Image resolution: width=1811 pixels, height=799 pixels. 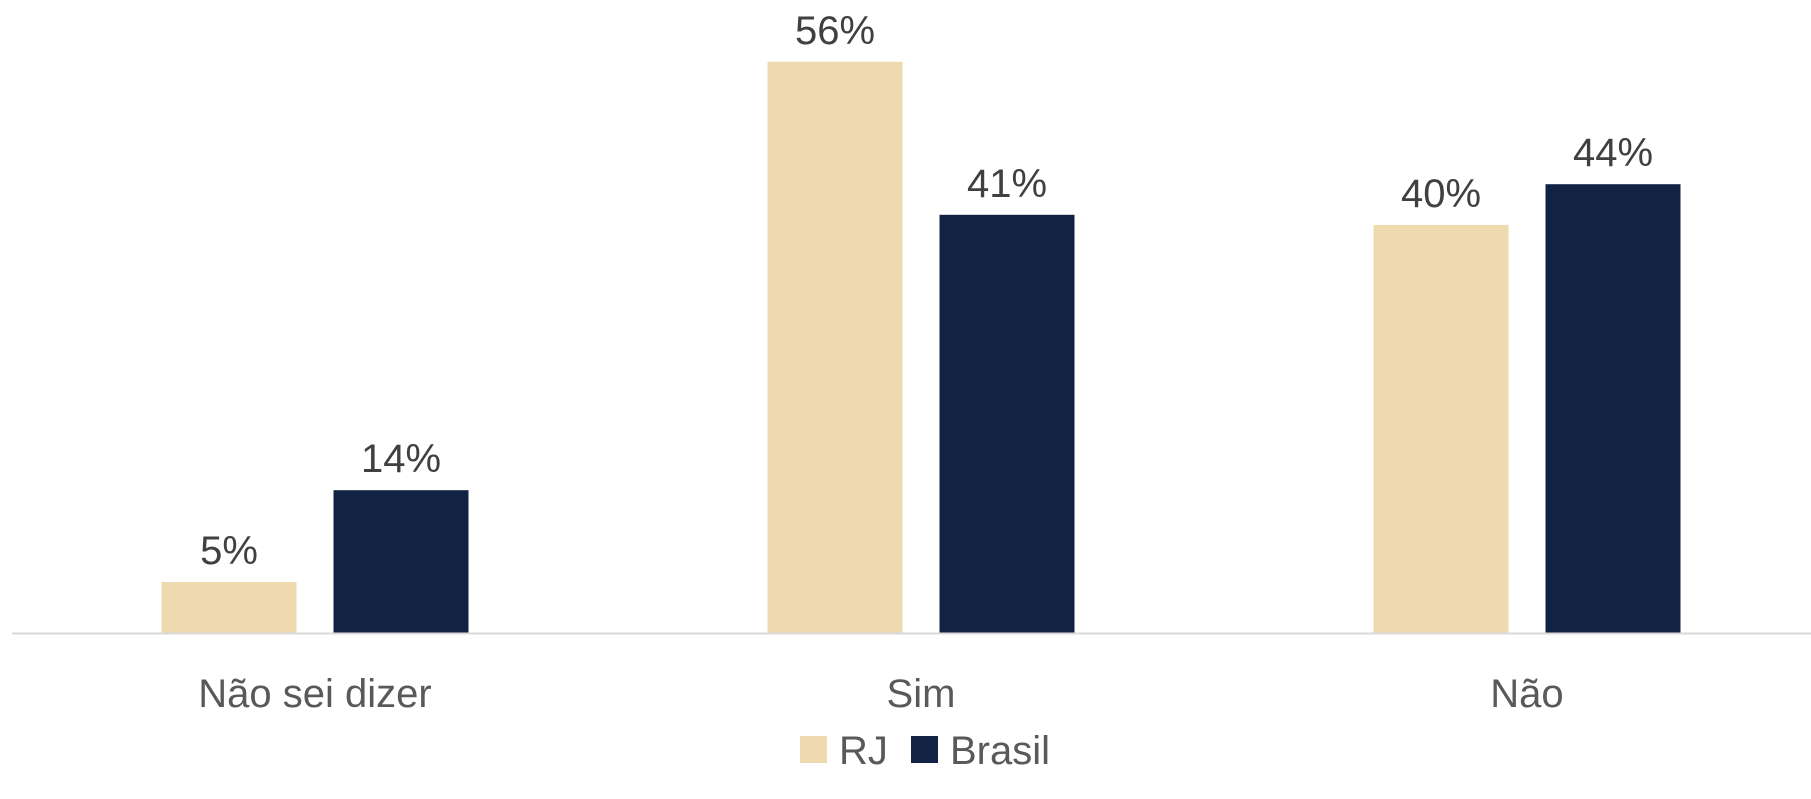 What do you see at coordinates (1007, 184) in the screenshot?
I see `data-label-brasil-sim: 41%` at bounding box center [1007, 184].